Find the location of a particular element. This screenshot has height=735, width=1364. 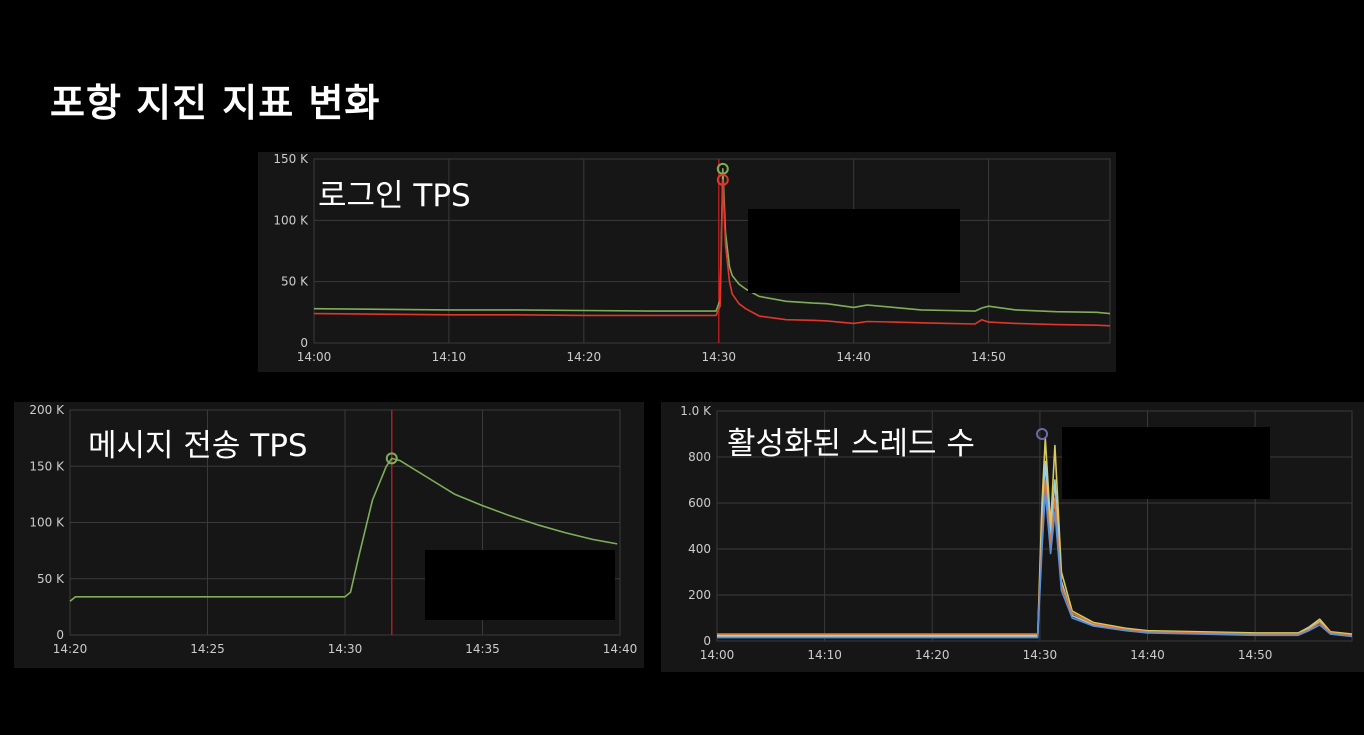

y-tick-label: 1.0 K is located at coordinates (696, 411).